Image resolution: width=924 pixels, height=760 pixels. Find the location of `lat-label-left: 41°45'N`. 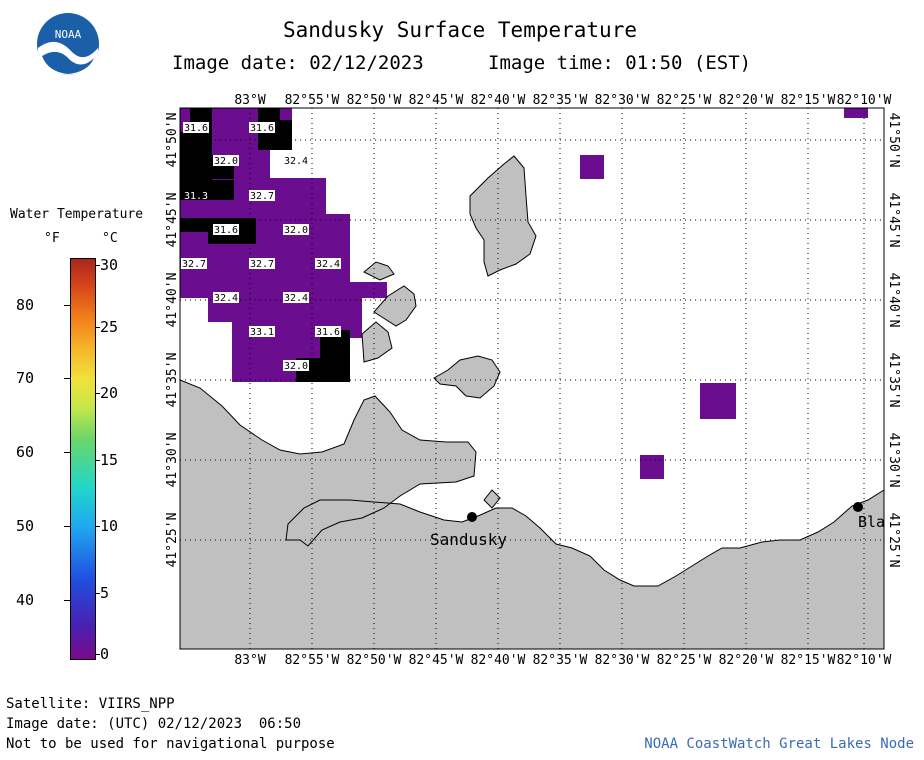

lat-label-left: 41°45'N is located at coordinates (172, 220).